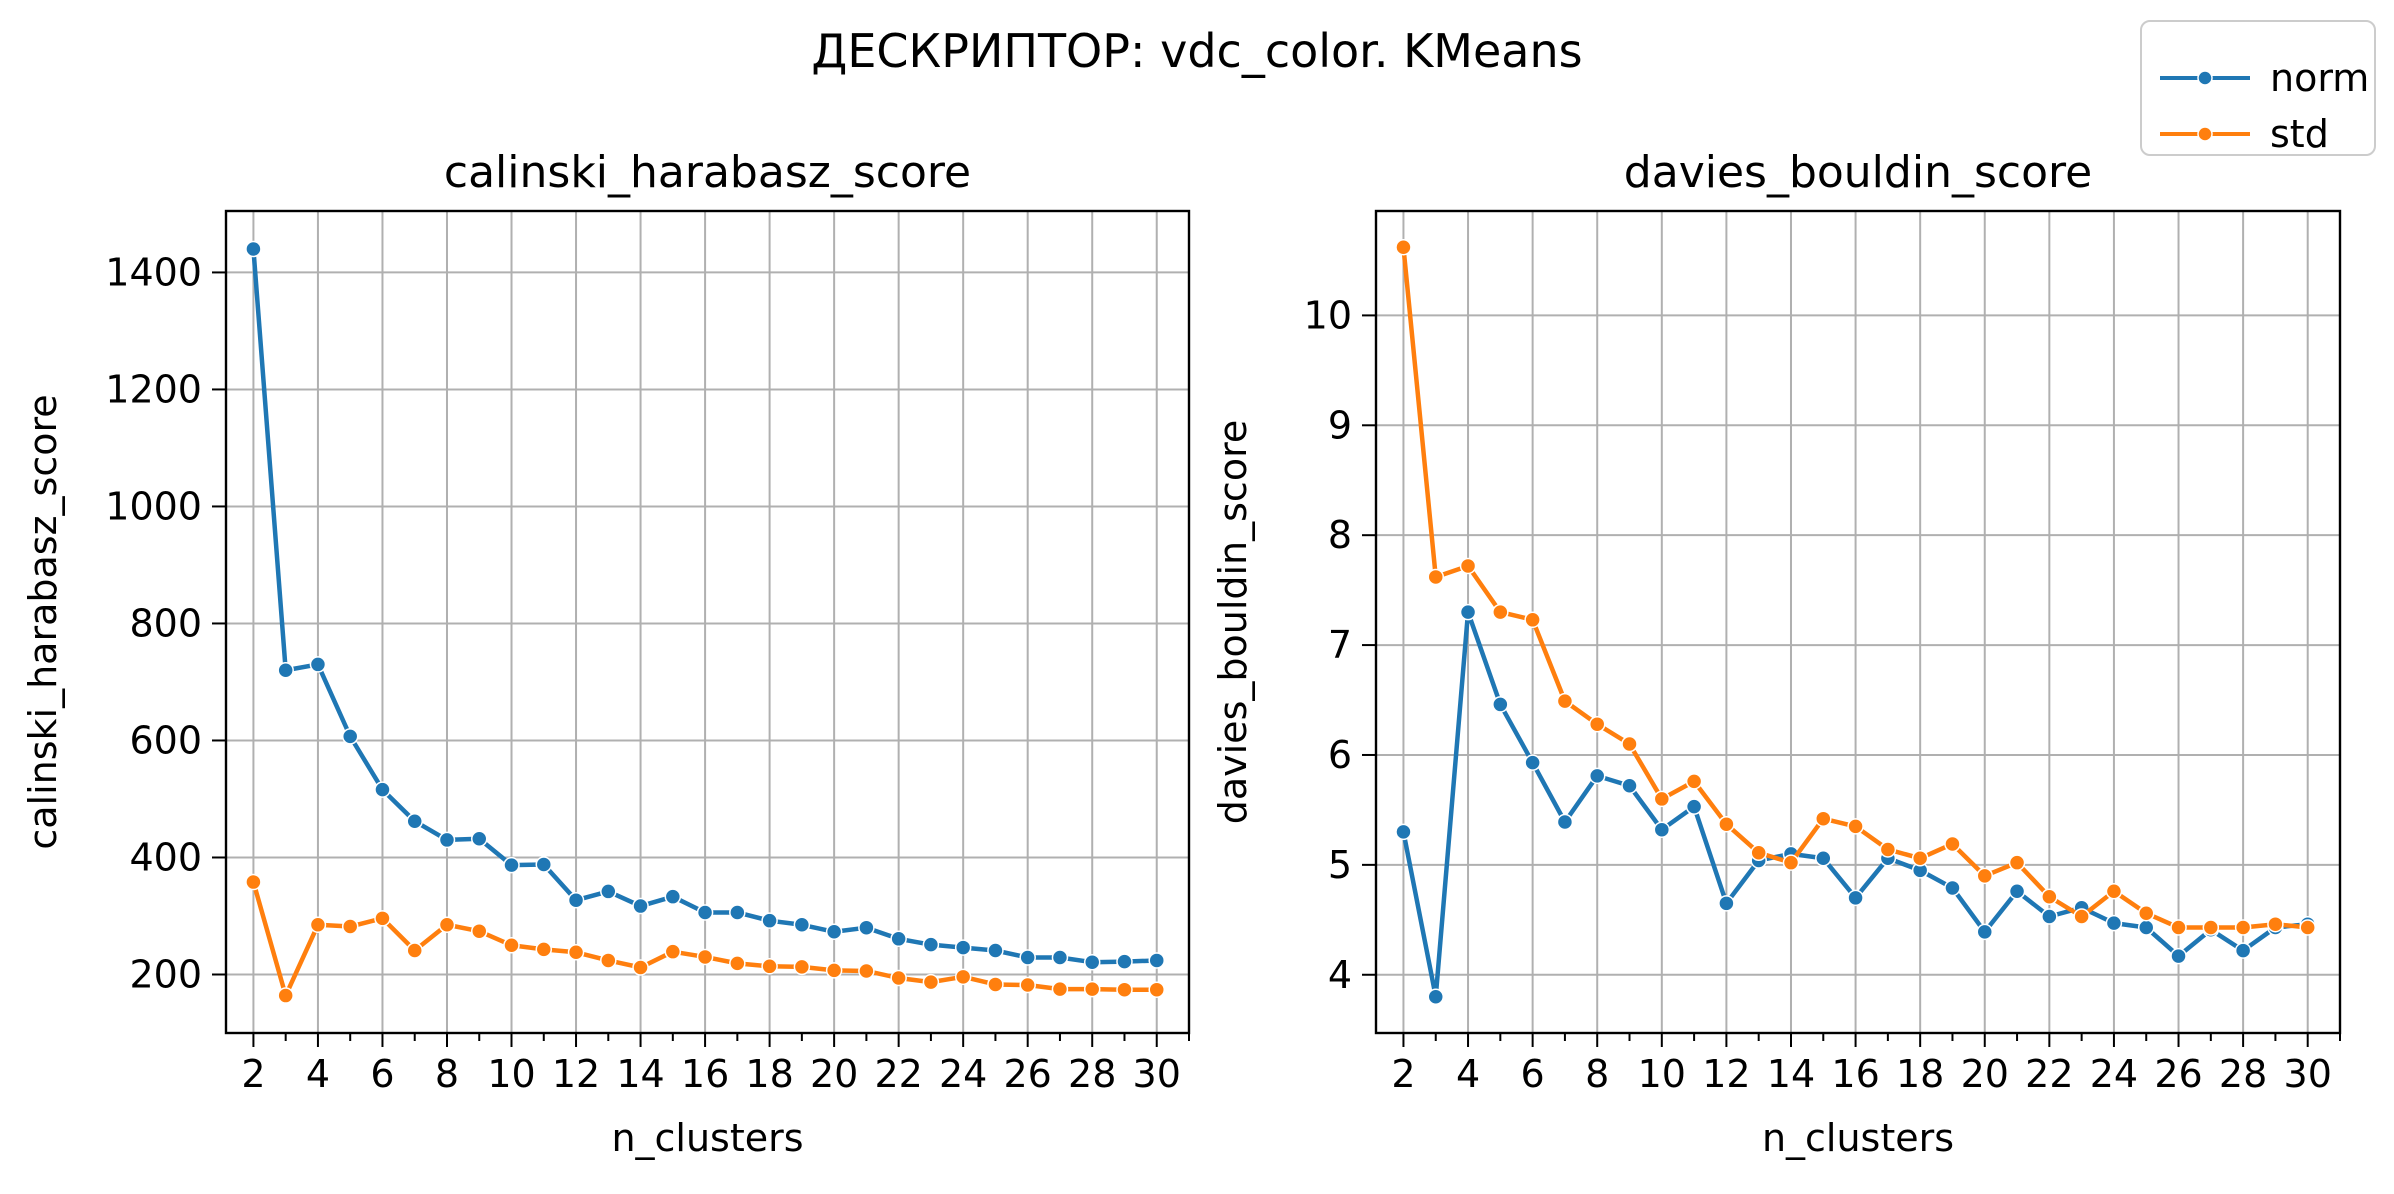 The width and height of the screenshot is (2394, 1194). What do you see at coordinates (2243, 1074) in the screenshot?
I see `x-tick-label: 28` at bounding box center [2243, 1074].